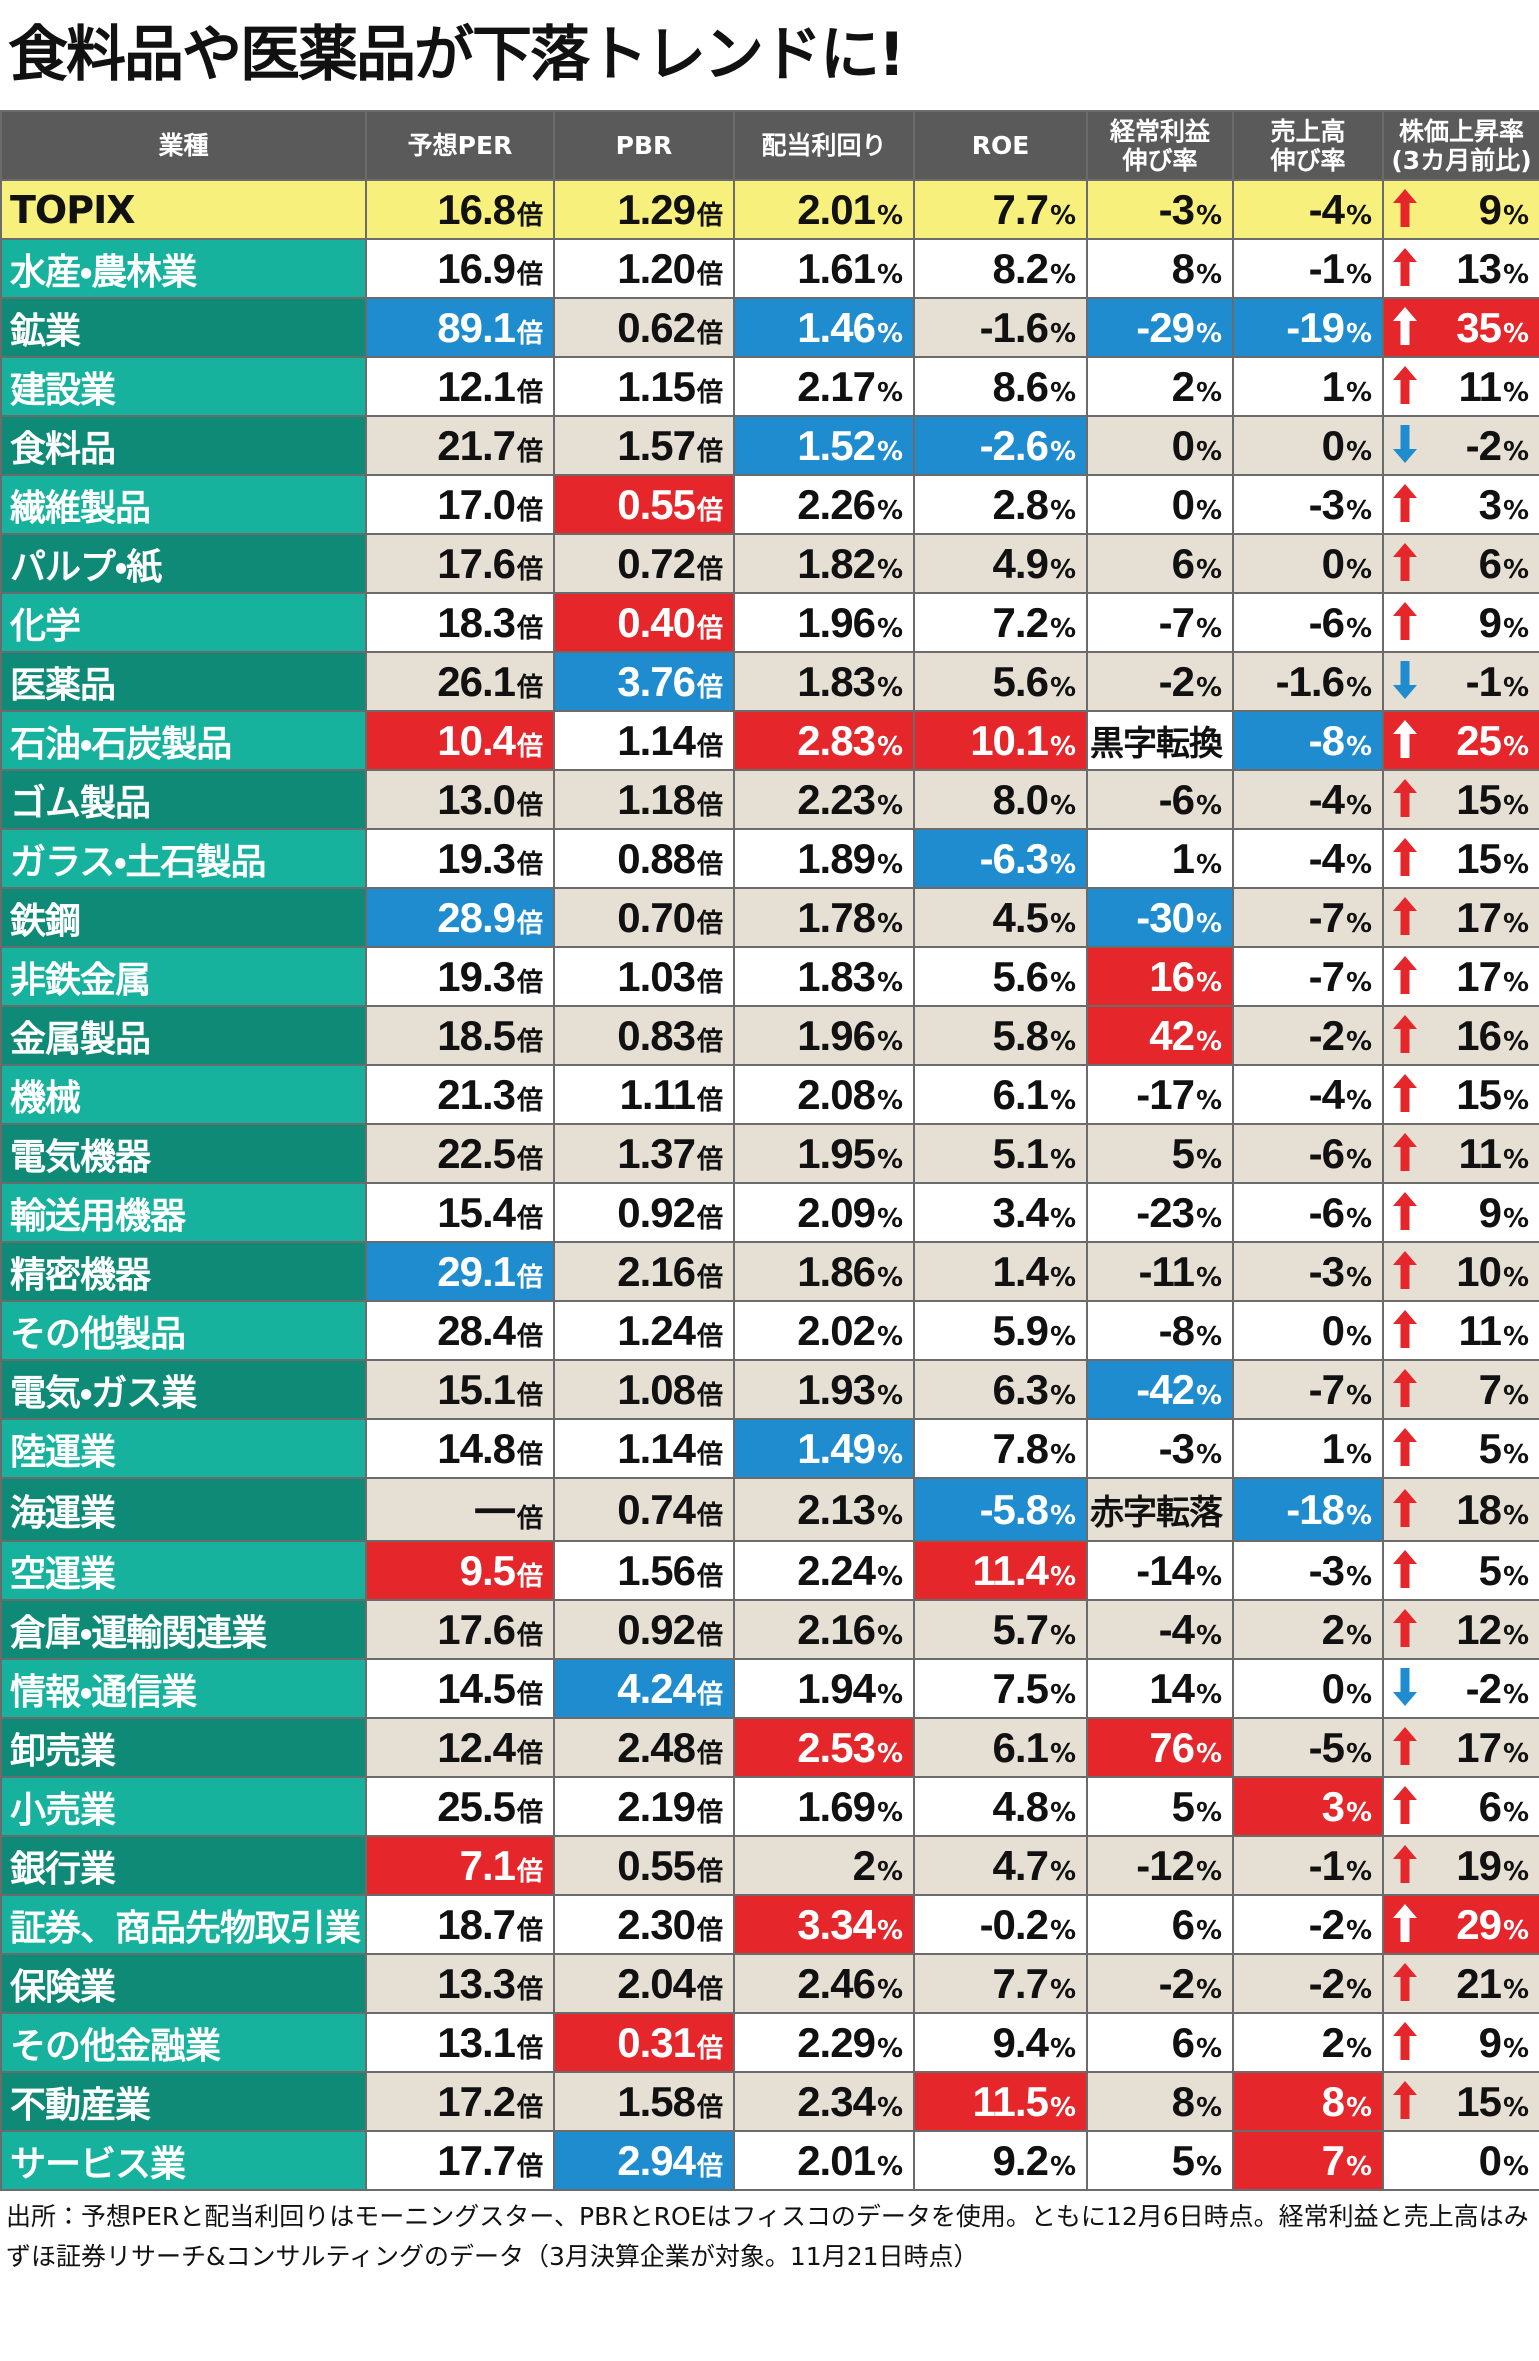 Image resolution: width=1539 pixels, height=2361 pixels. I want to click on table-row: 化学 18.3倍 0.40倍 1.96% 7.2% -7% -6% 9%, so click(769, 622).